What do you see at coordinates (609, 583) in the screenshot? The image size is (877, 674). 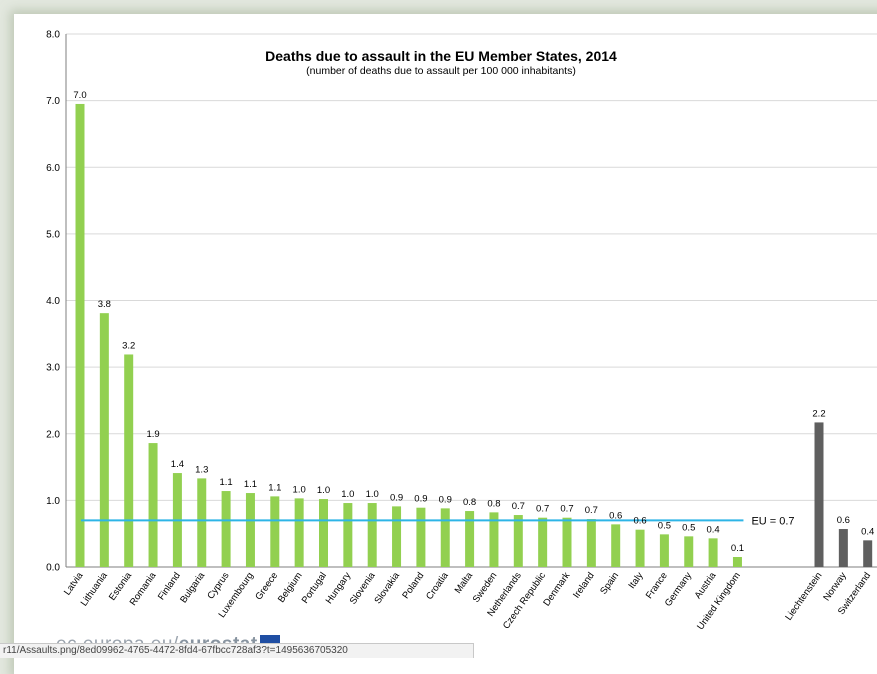 I see `x-tick-label: Spain` at bounding box center [609, 583].